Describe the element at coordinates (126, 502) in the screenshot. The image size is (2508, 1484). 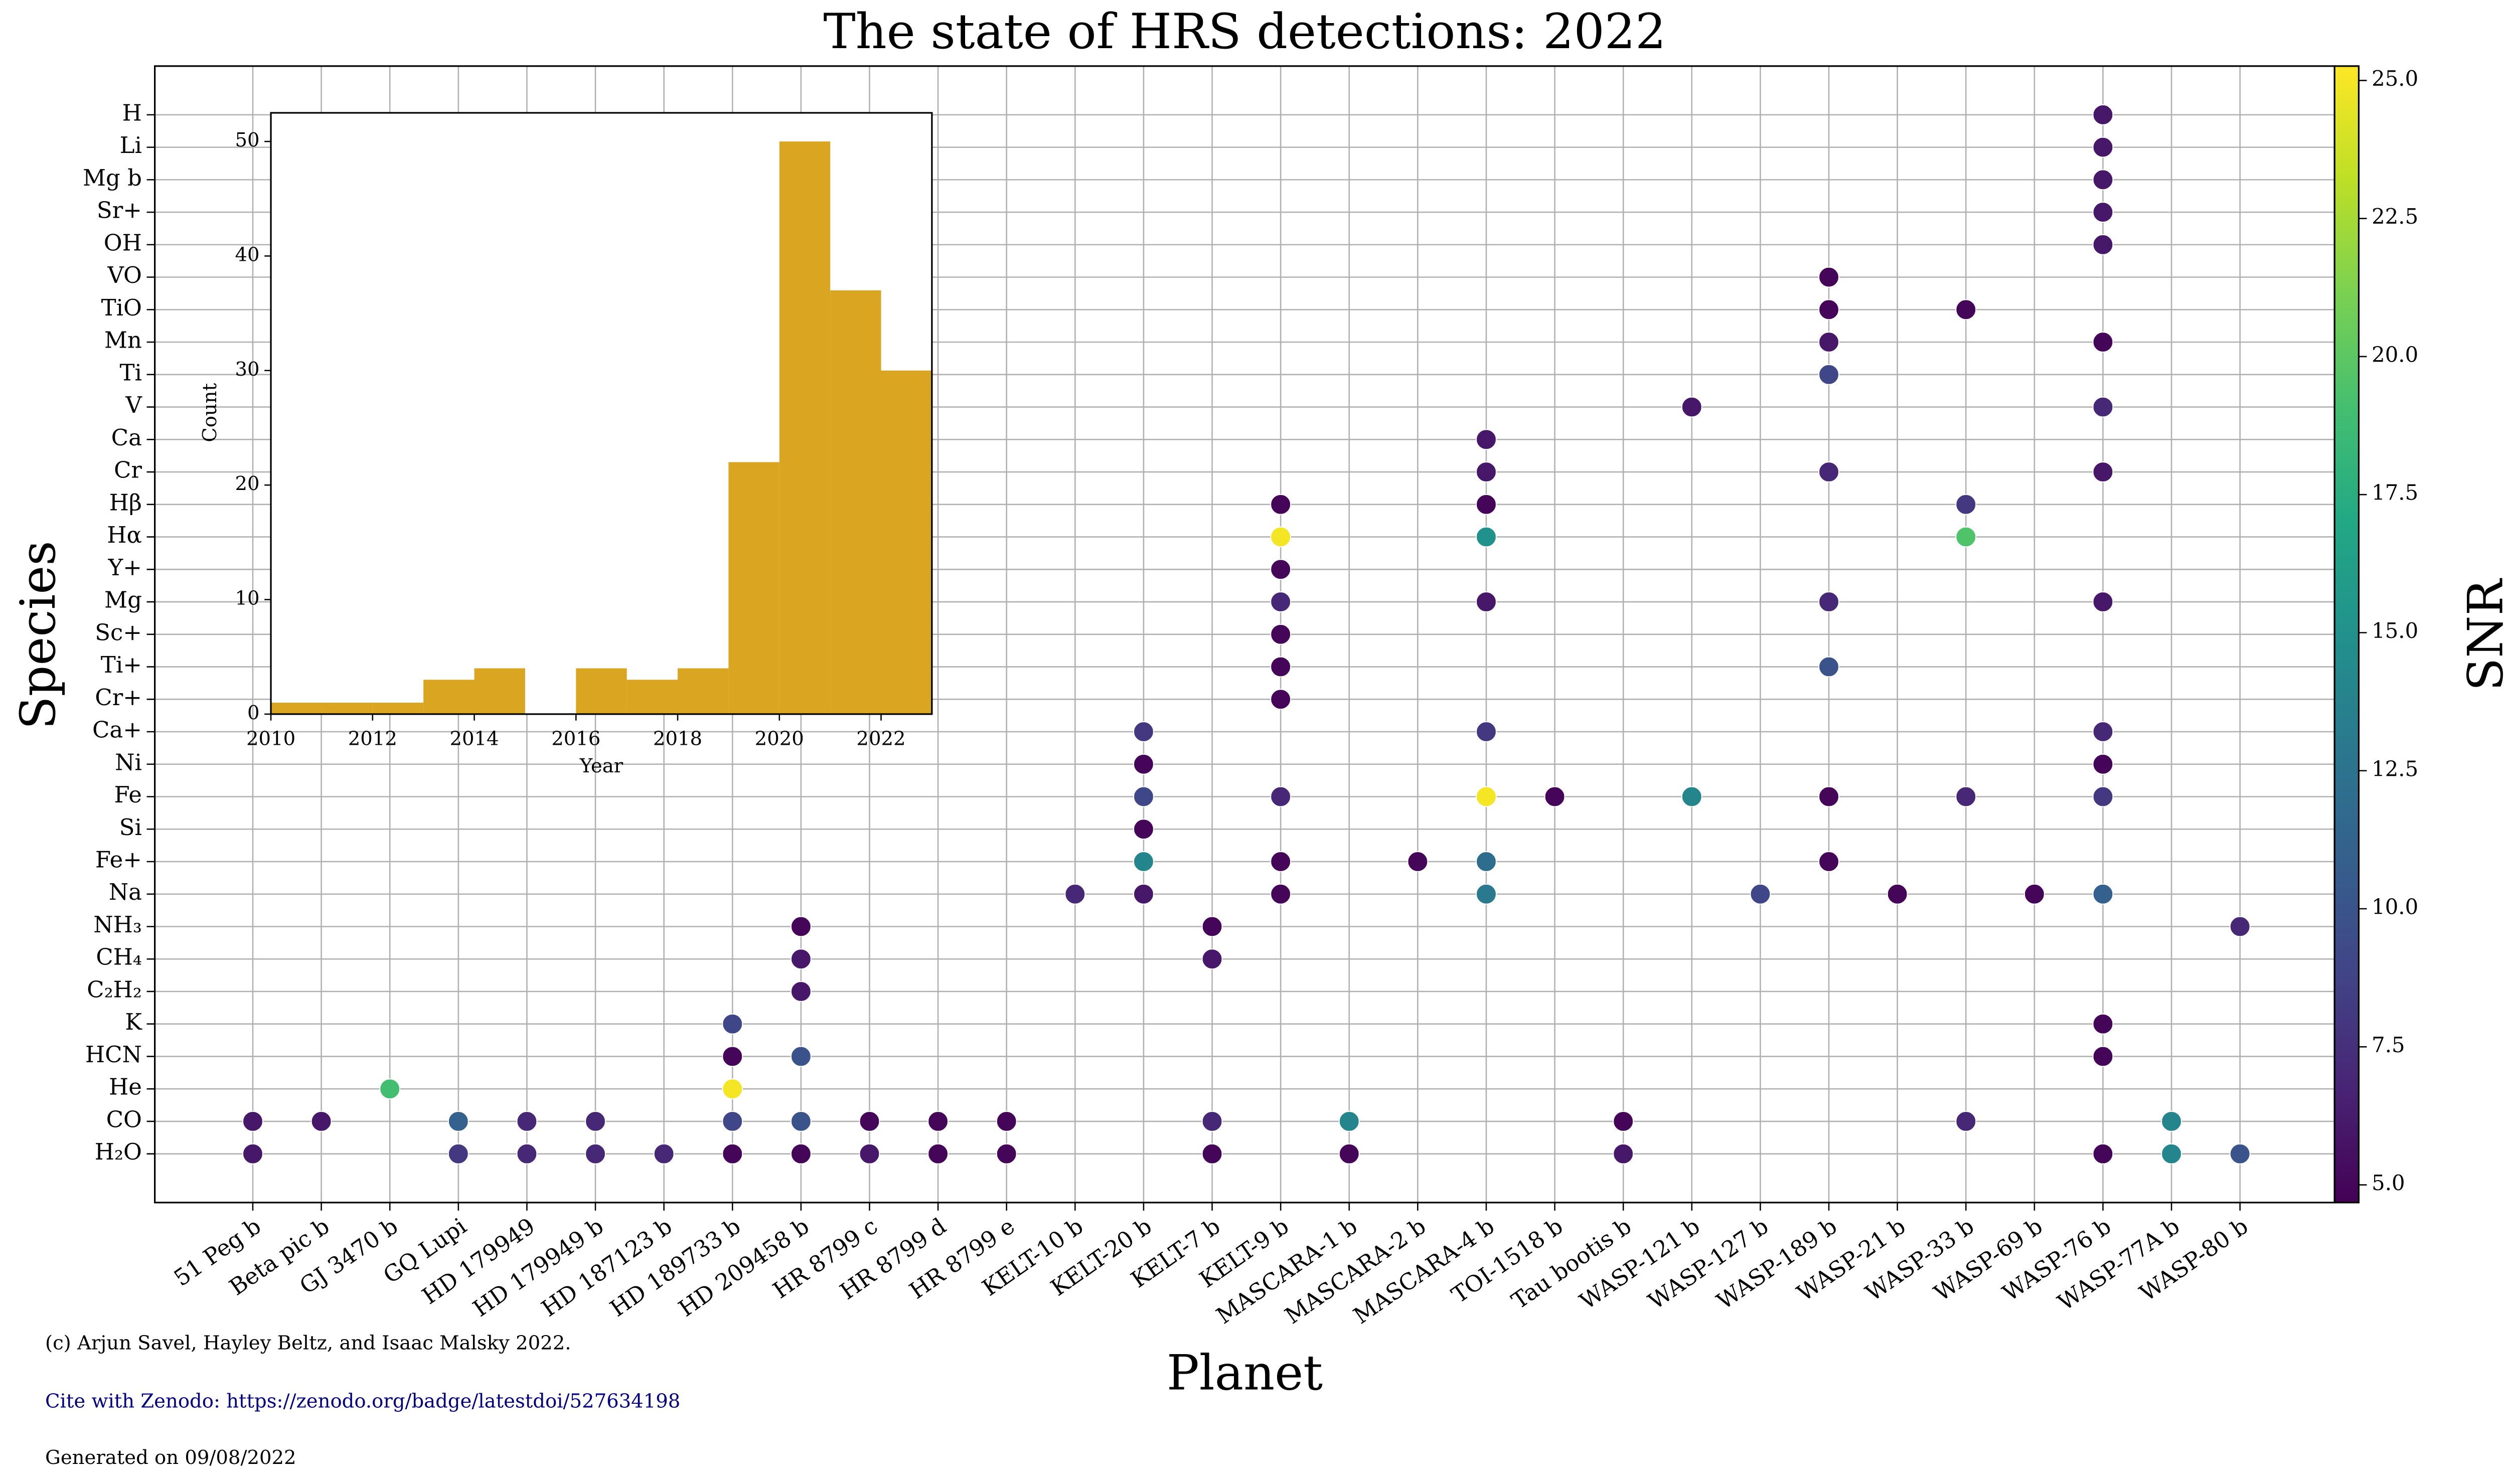
I see `y-tick-label: Hβ` at that location.